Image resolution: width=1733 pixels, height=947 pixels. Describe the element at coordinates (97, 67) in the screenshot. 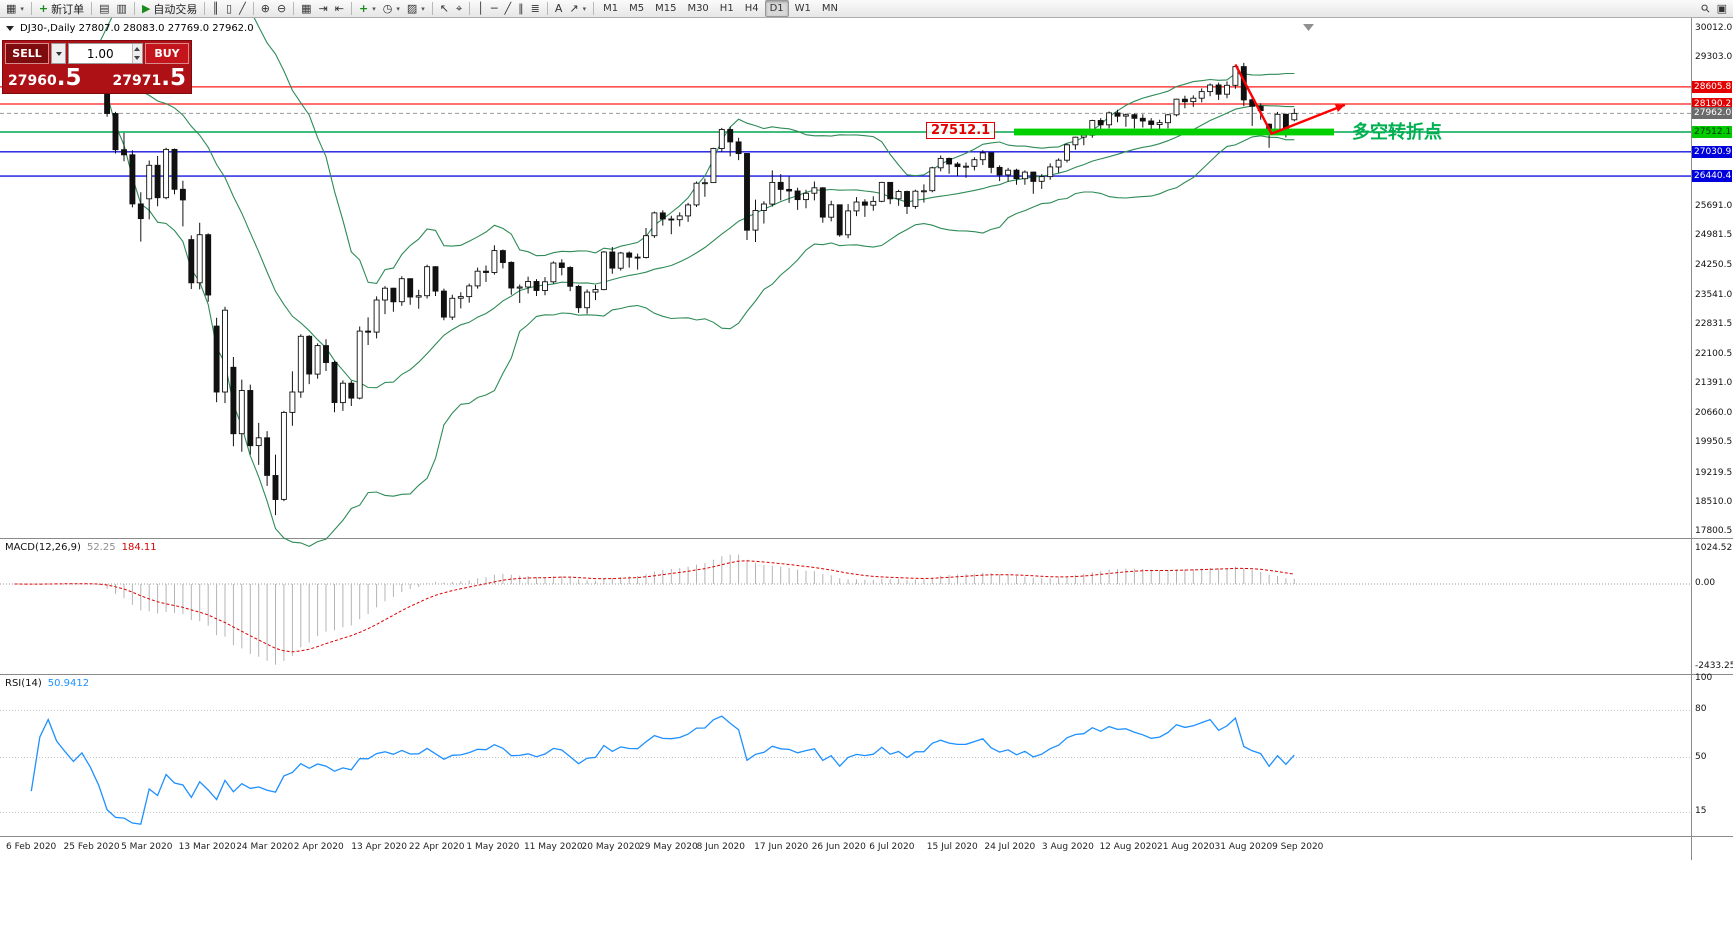

I see `one-click-trading-panel: SELL BUY 27960.5 27971.5` at that location.